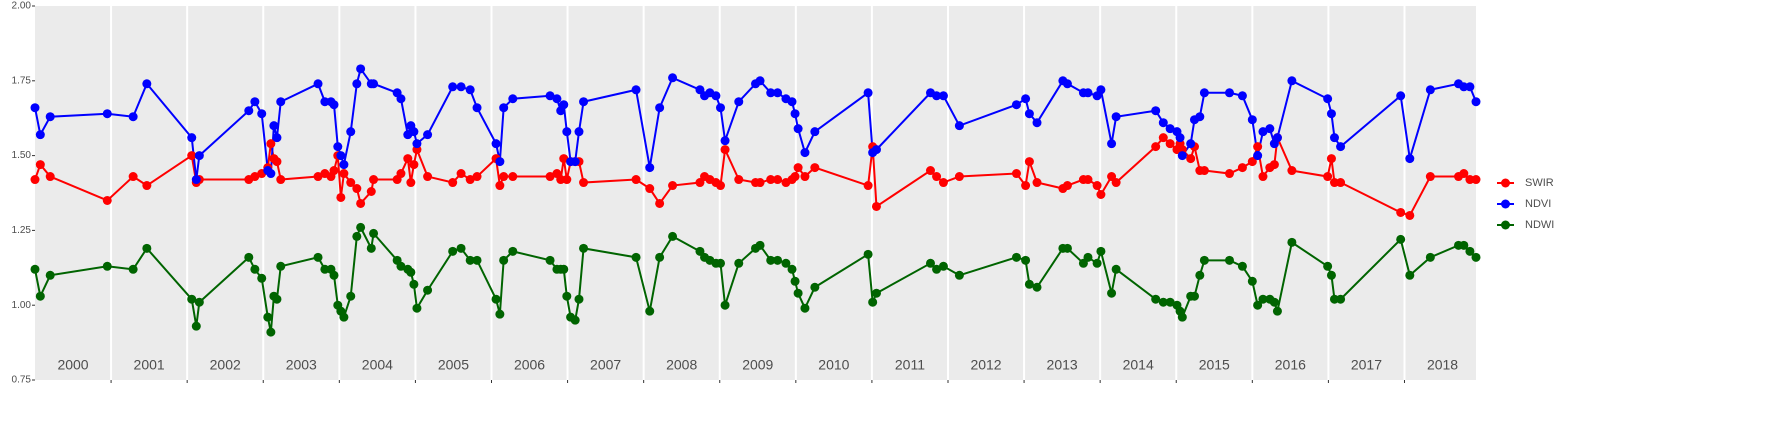 This screenshot has width=1773, height=442. Describe the element at coordinates (1138, 365) in the screenshot. I see `year-label: 2014` at that location.